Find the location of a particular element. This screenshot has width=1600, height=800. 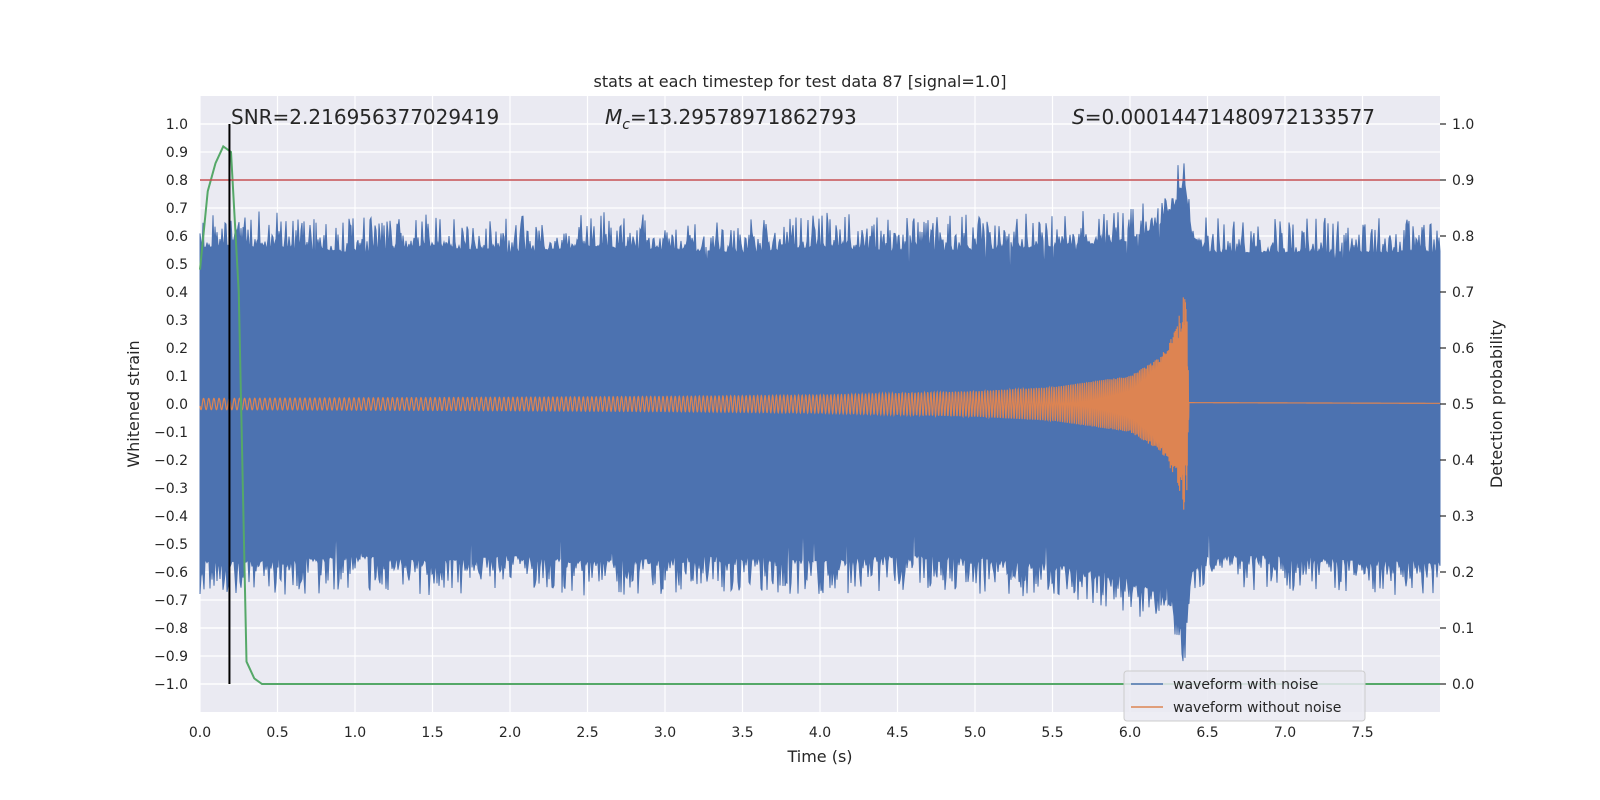

x-tick-label: 4.5 is located at coordinates (897, 733).